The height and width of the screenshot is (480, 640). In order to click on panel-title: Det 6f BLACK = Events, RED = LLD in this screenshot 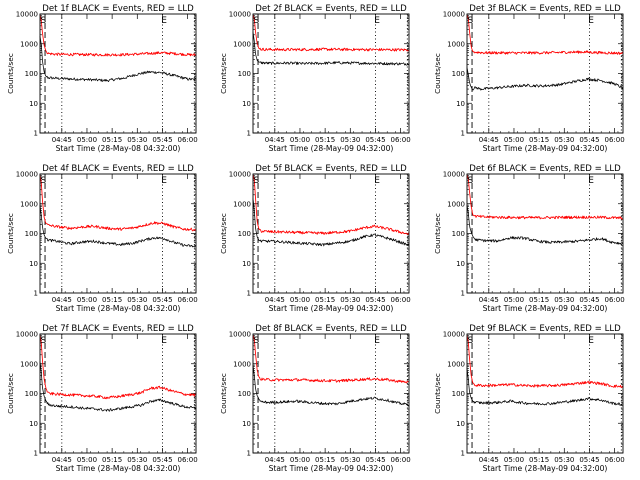, I will do `click(545, 169)`.